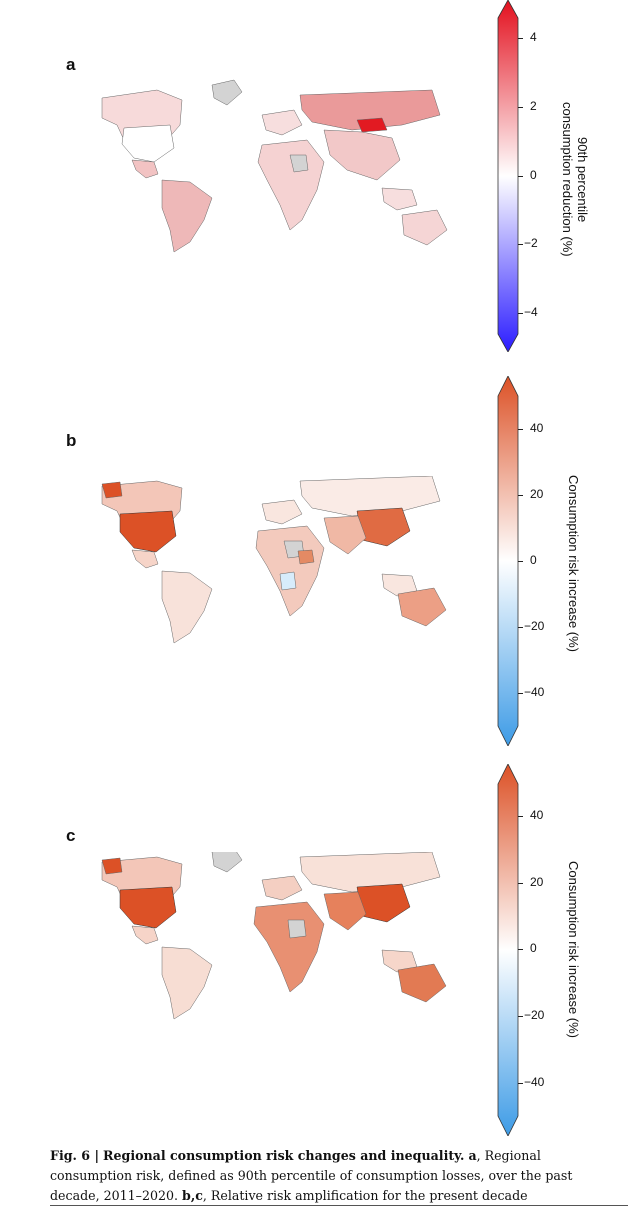 The image size is (628, 1210). Describe the element at coordinates (75, 1155) in the screenshot. I see `caption-fig-number: Fig. 6 |` at that location.